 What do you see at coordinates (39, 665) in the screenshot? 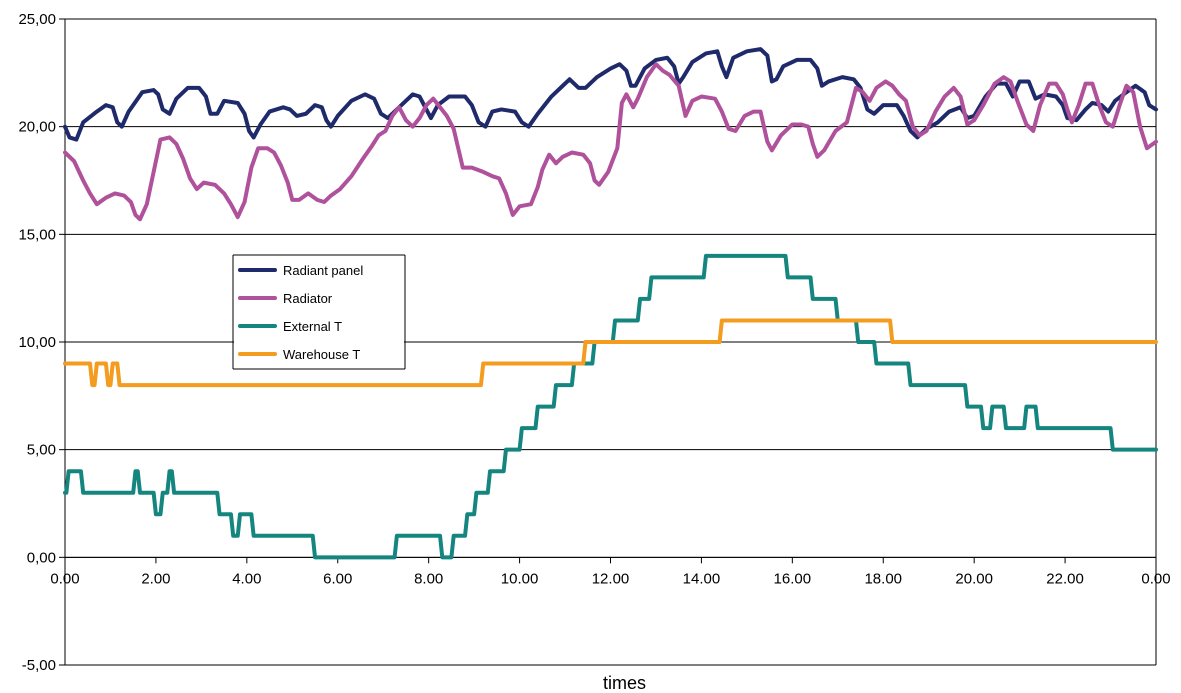
I see `y-tick-label: -5,00` at bounding box center [39, 665].